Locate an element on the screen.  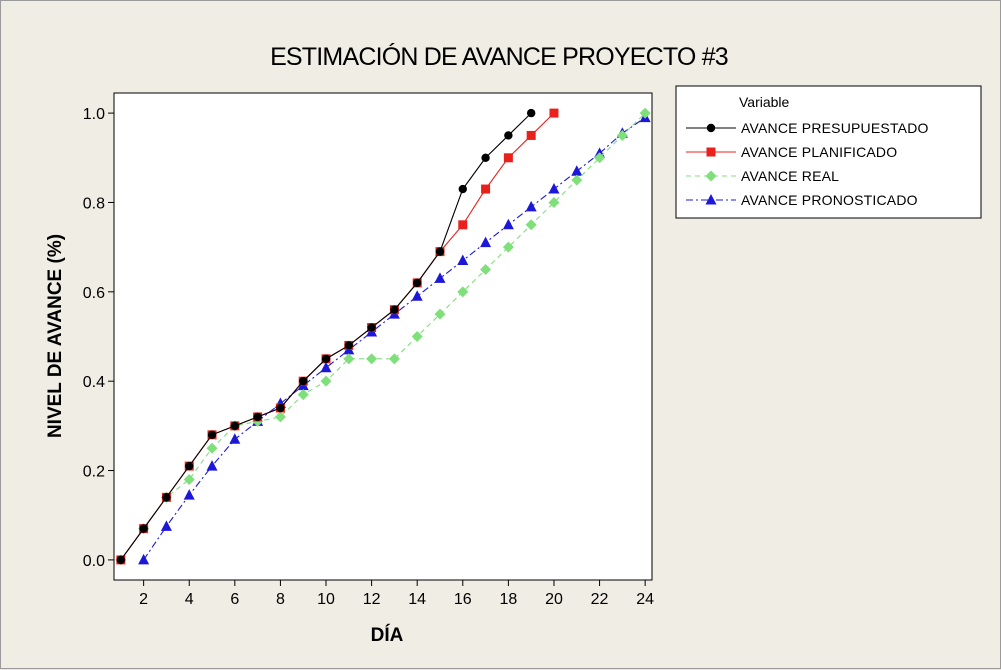
chart-title: ESTIMACIÓN DE AVANCE PROYECTO #3 is located at coordinates (499, 56).